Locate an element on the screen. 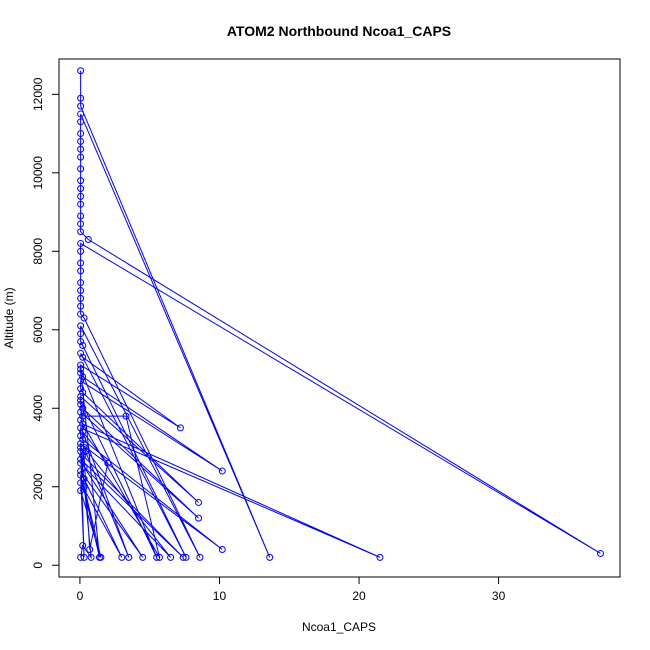  y-tick-label: 0 is located at coordinates (38, 565).